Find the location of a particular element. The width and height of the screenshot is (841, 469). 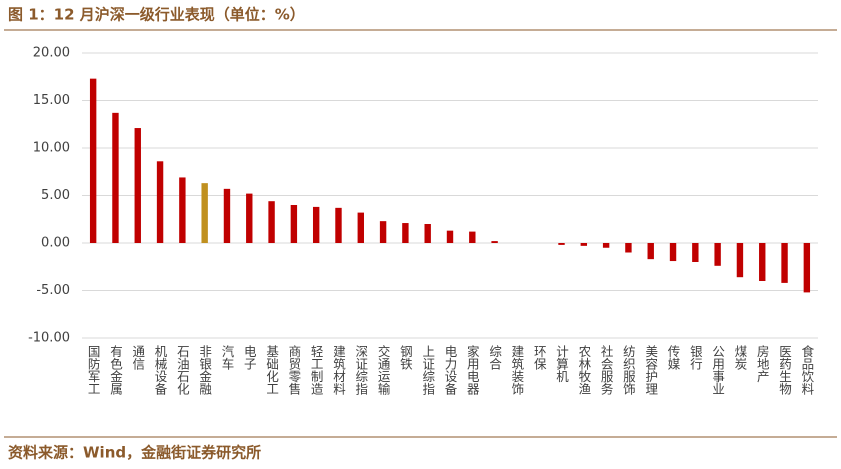

x-tick-label: 医药生物 is located at coordinates (784, 370).